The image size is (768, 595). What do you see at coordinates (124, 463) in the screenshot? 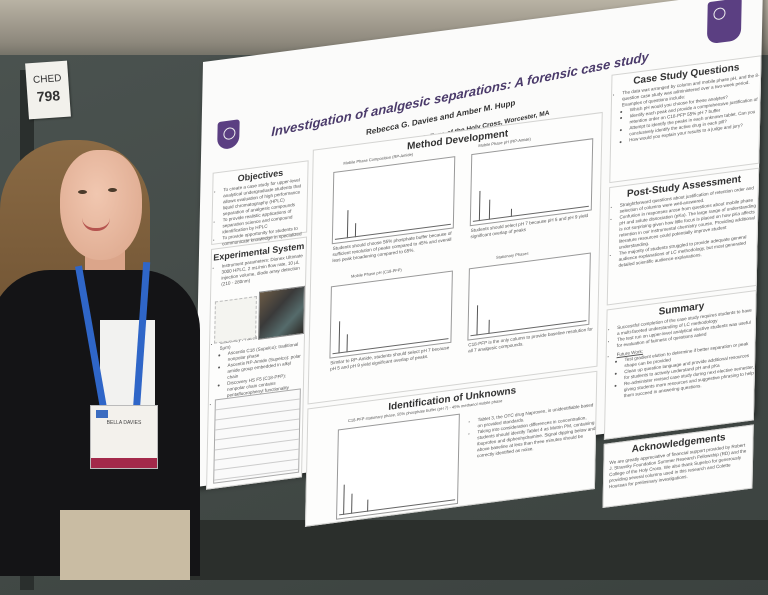
I see `badge-ribbon` at bounding box center [124, 463].